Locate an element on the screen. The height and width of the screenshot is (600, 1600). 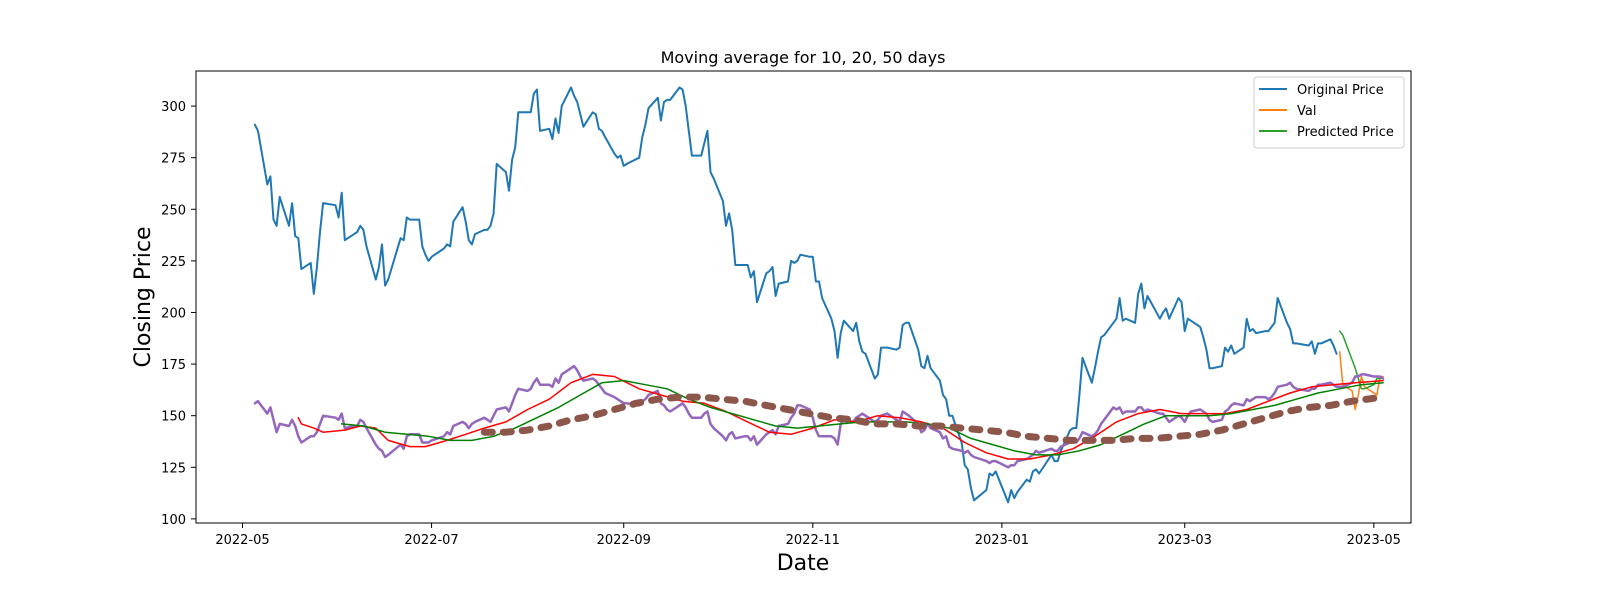
legend-label: Original Price is located at coordinates (1340, 90).